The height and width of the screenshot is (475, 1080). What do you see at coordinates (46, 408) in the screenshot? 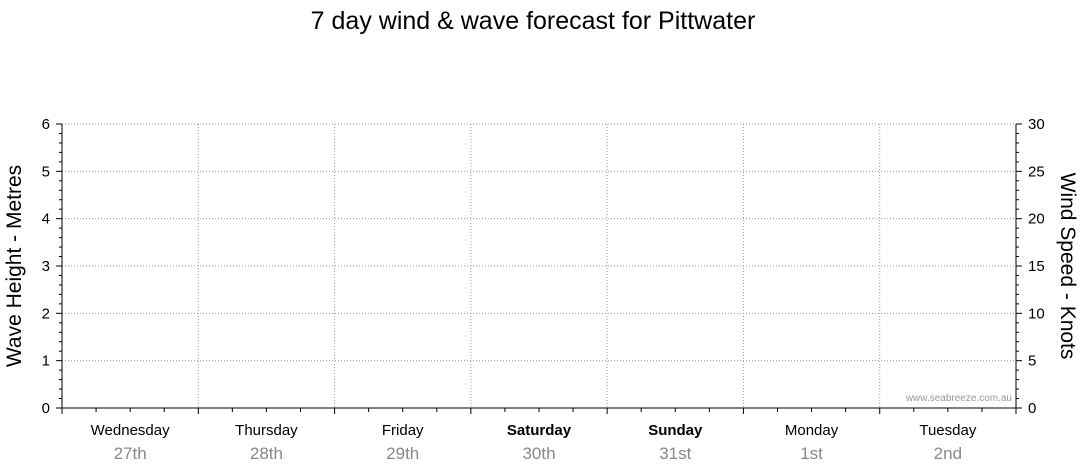
I see `left-tick-label: 0` at bounding box center [46, 408].